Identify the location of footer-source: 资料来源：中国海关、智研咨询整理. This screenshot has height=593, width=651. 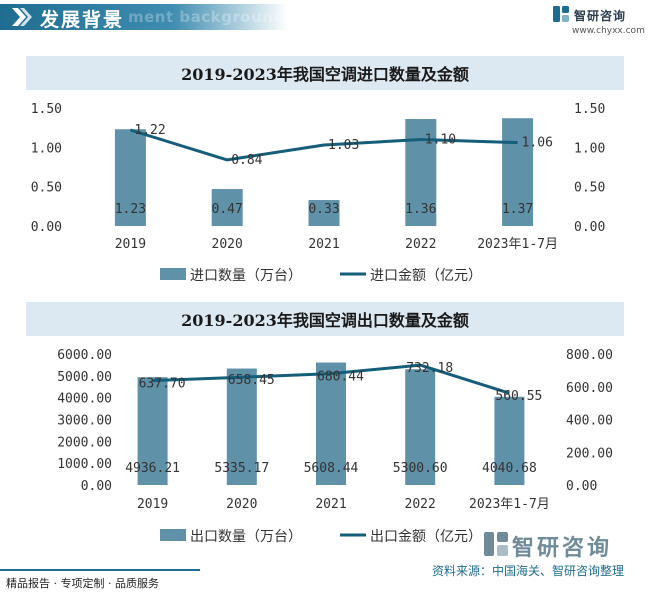
(528, 571).